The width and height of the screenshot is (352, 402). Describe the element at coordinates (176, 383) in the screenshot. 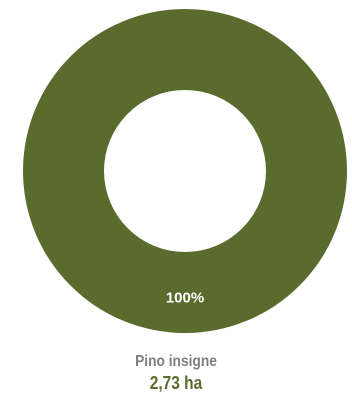

I see `legend-category-value: 2,73 ha` at that location.